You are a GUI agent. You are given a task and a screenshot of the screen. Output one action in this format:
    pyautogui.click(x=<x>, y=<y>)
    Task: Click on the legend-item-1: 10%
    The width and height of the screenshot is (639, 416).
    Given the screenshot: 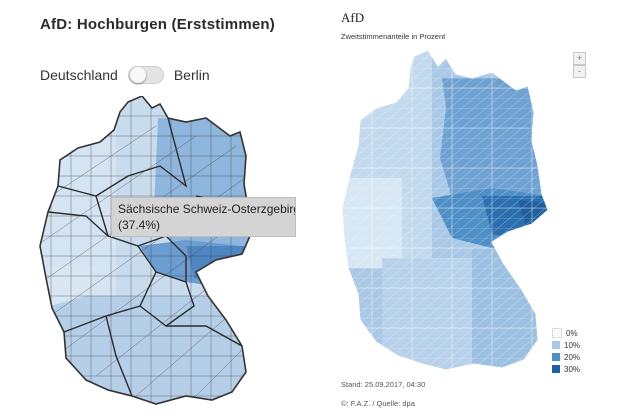 What is the action you would take?
    pyautogui.click(x=566, y=345)
    